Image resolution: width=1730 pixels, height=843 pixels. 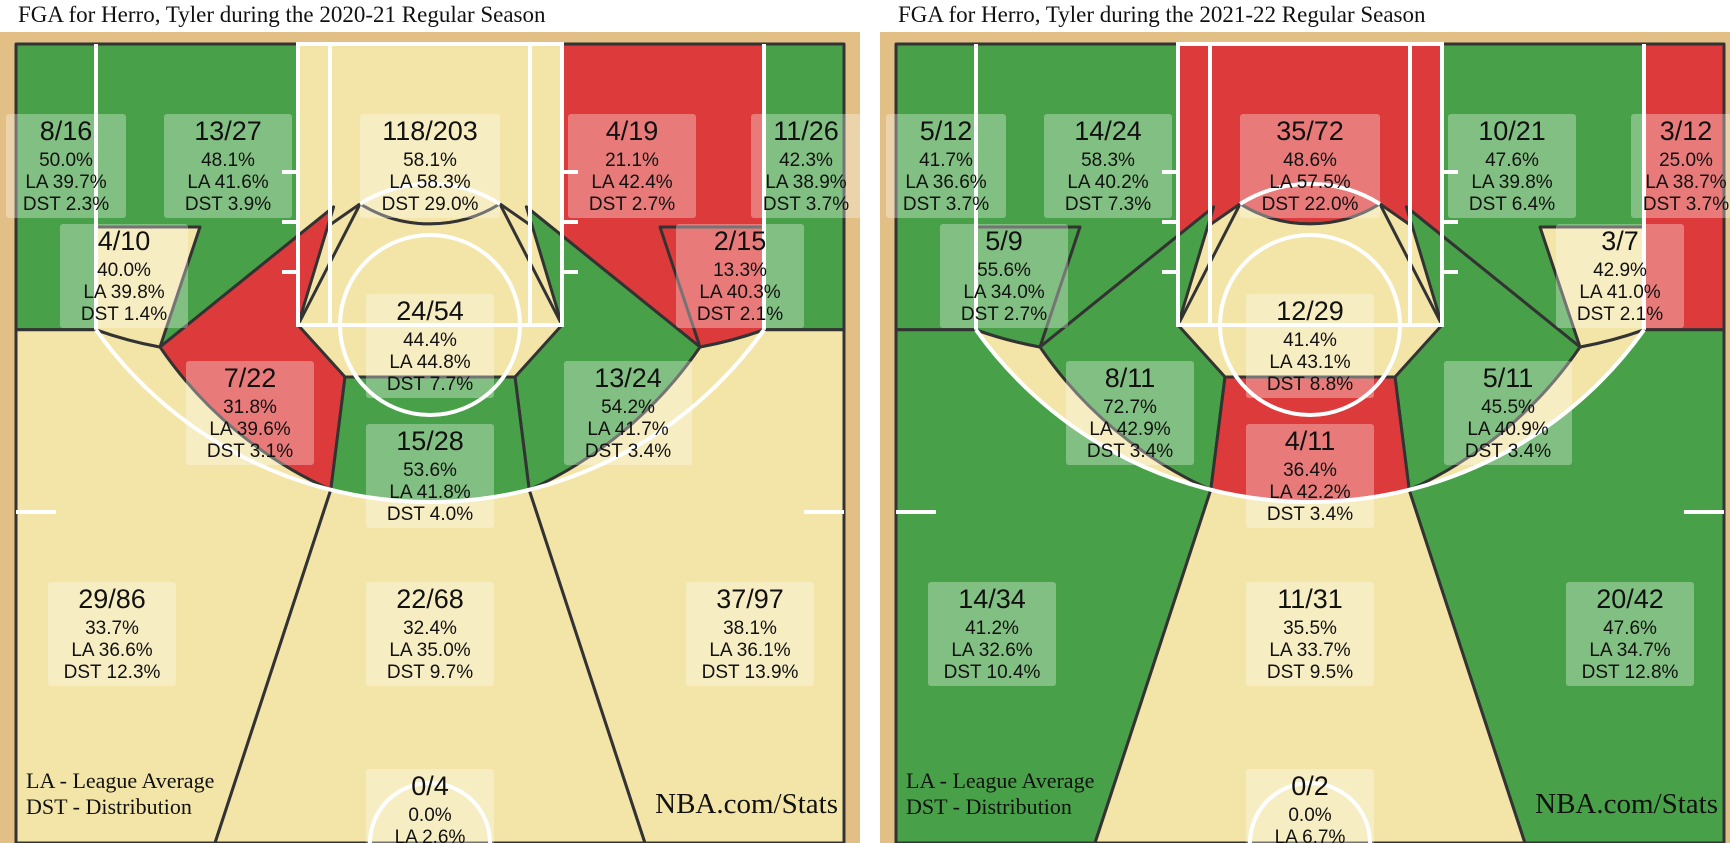 I want to click on zone-label-top-key-3: 11/31 35.5%LA 33.7%DST 9.5%, so click(x=1310, y=634).